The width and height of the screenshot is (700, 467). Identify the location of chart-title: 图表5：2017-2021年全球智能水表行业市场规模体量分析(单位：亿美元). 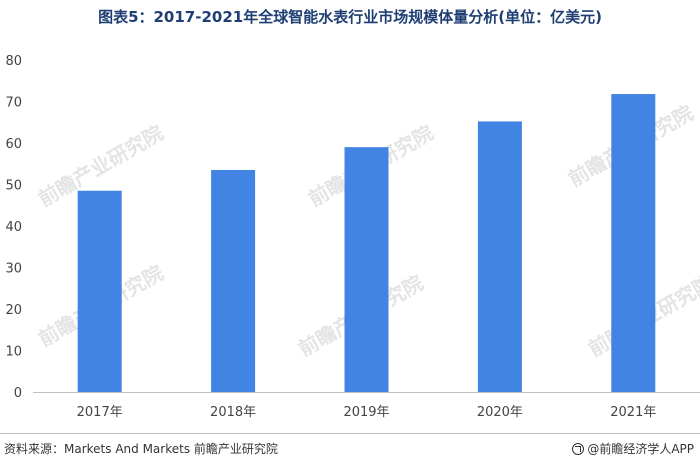
(350, 17).